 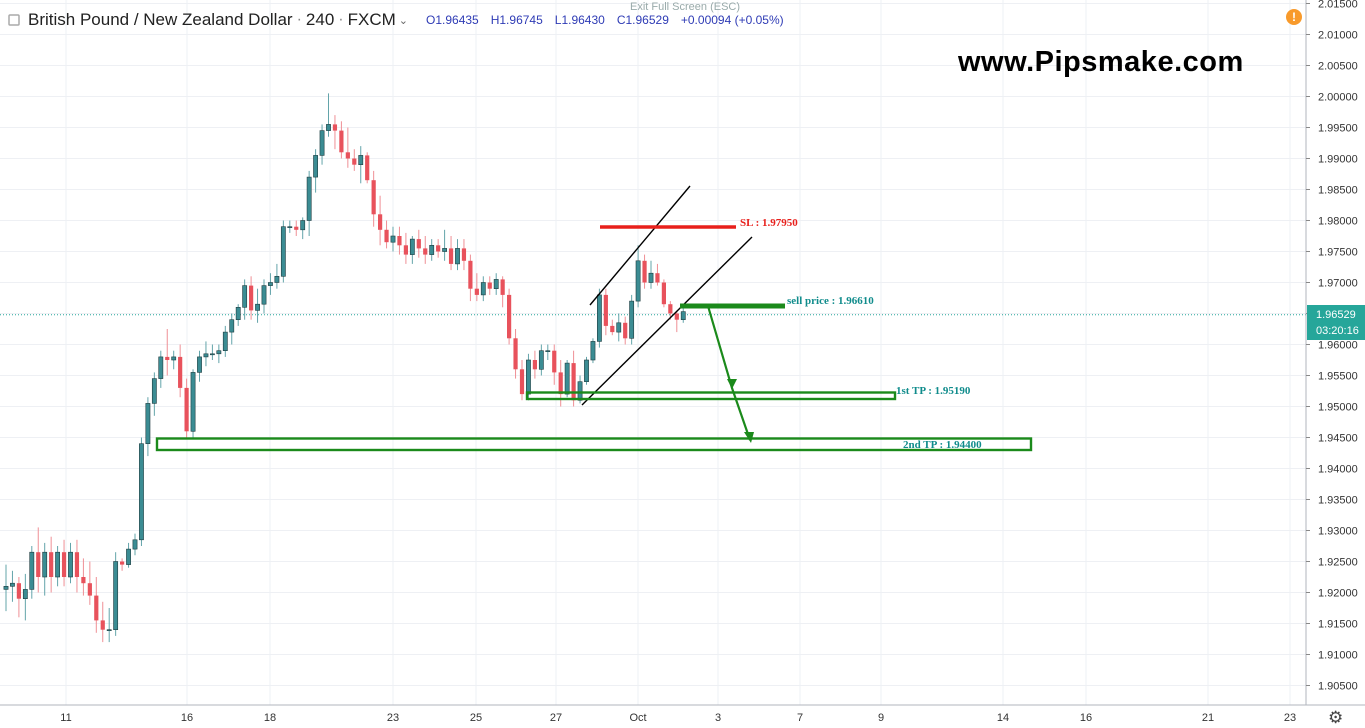 I want to click on price-tick-label: 1.95500, so click(x=1338, y=377).